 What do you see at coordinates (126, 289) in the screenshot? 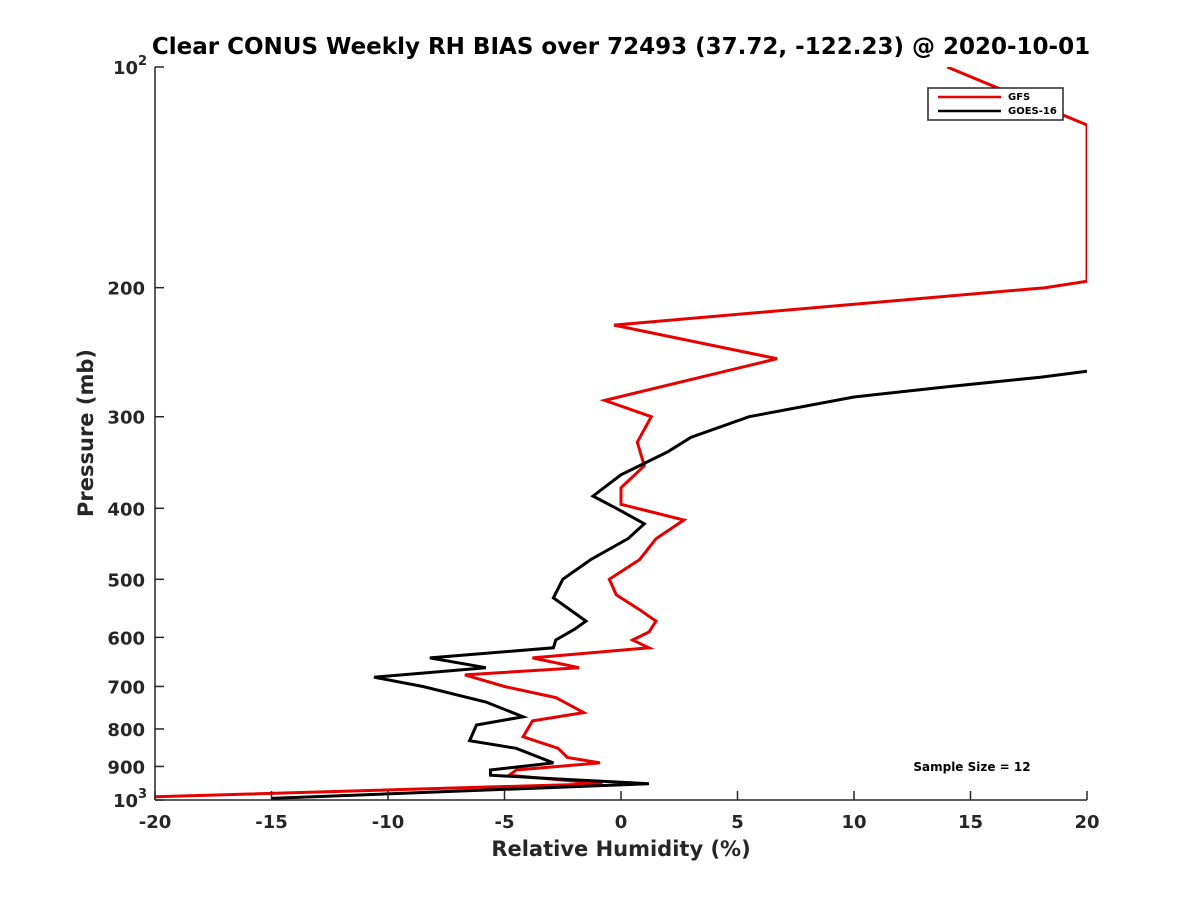
I see `y-tick-label: 200` at bounding box center [126, 289].